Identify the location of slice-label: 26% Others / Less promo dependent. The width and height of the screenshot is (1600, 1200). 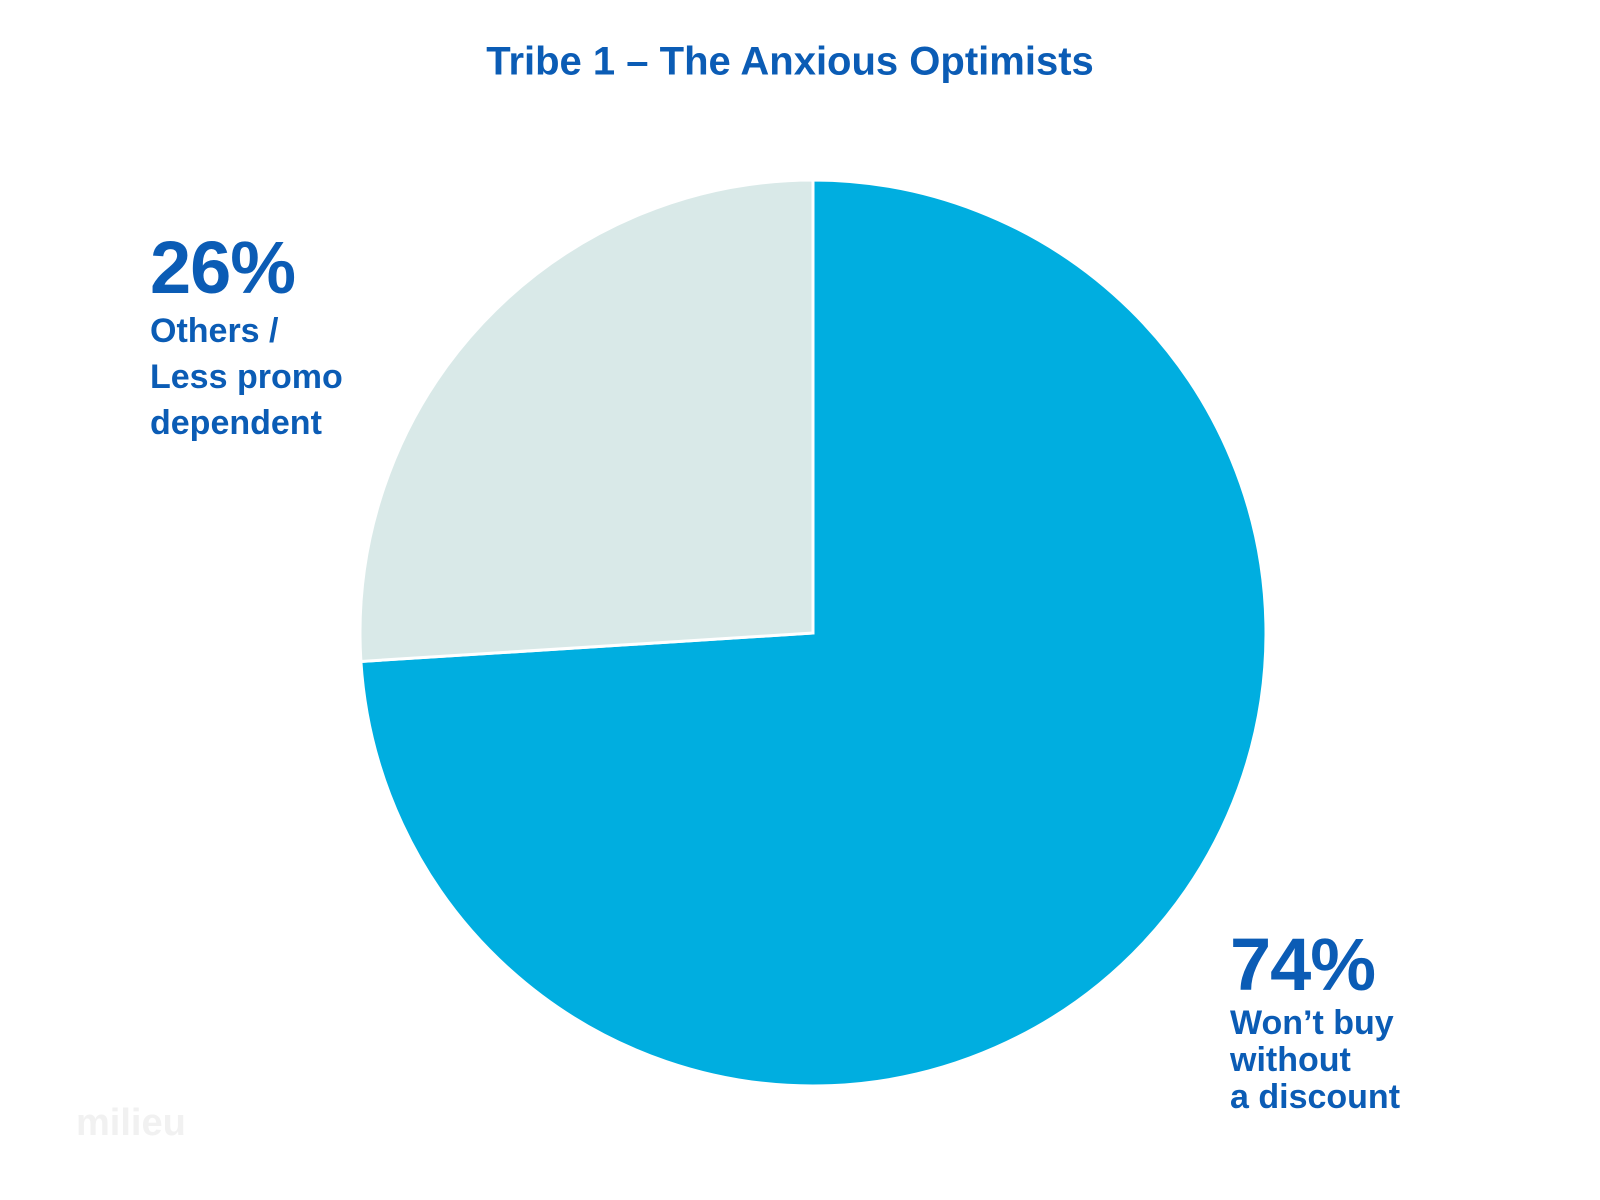
(246, 337).